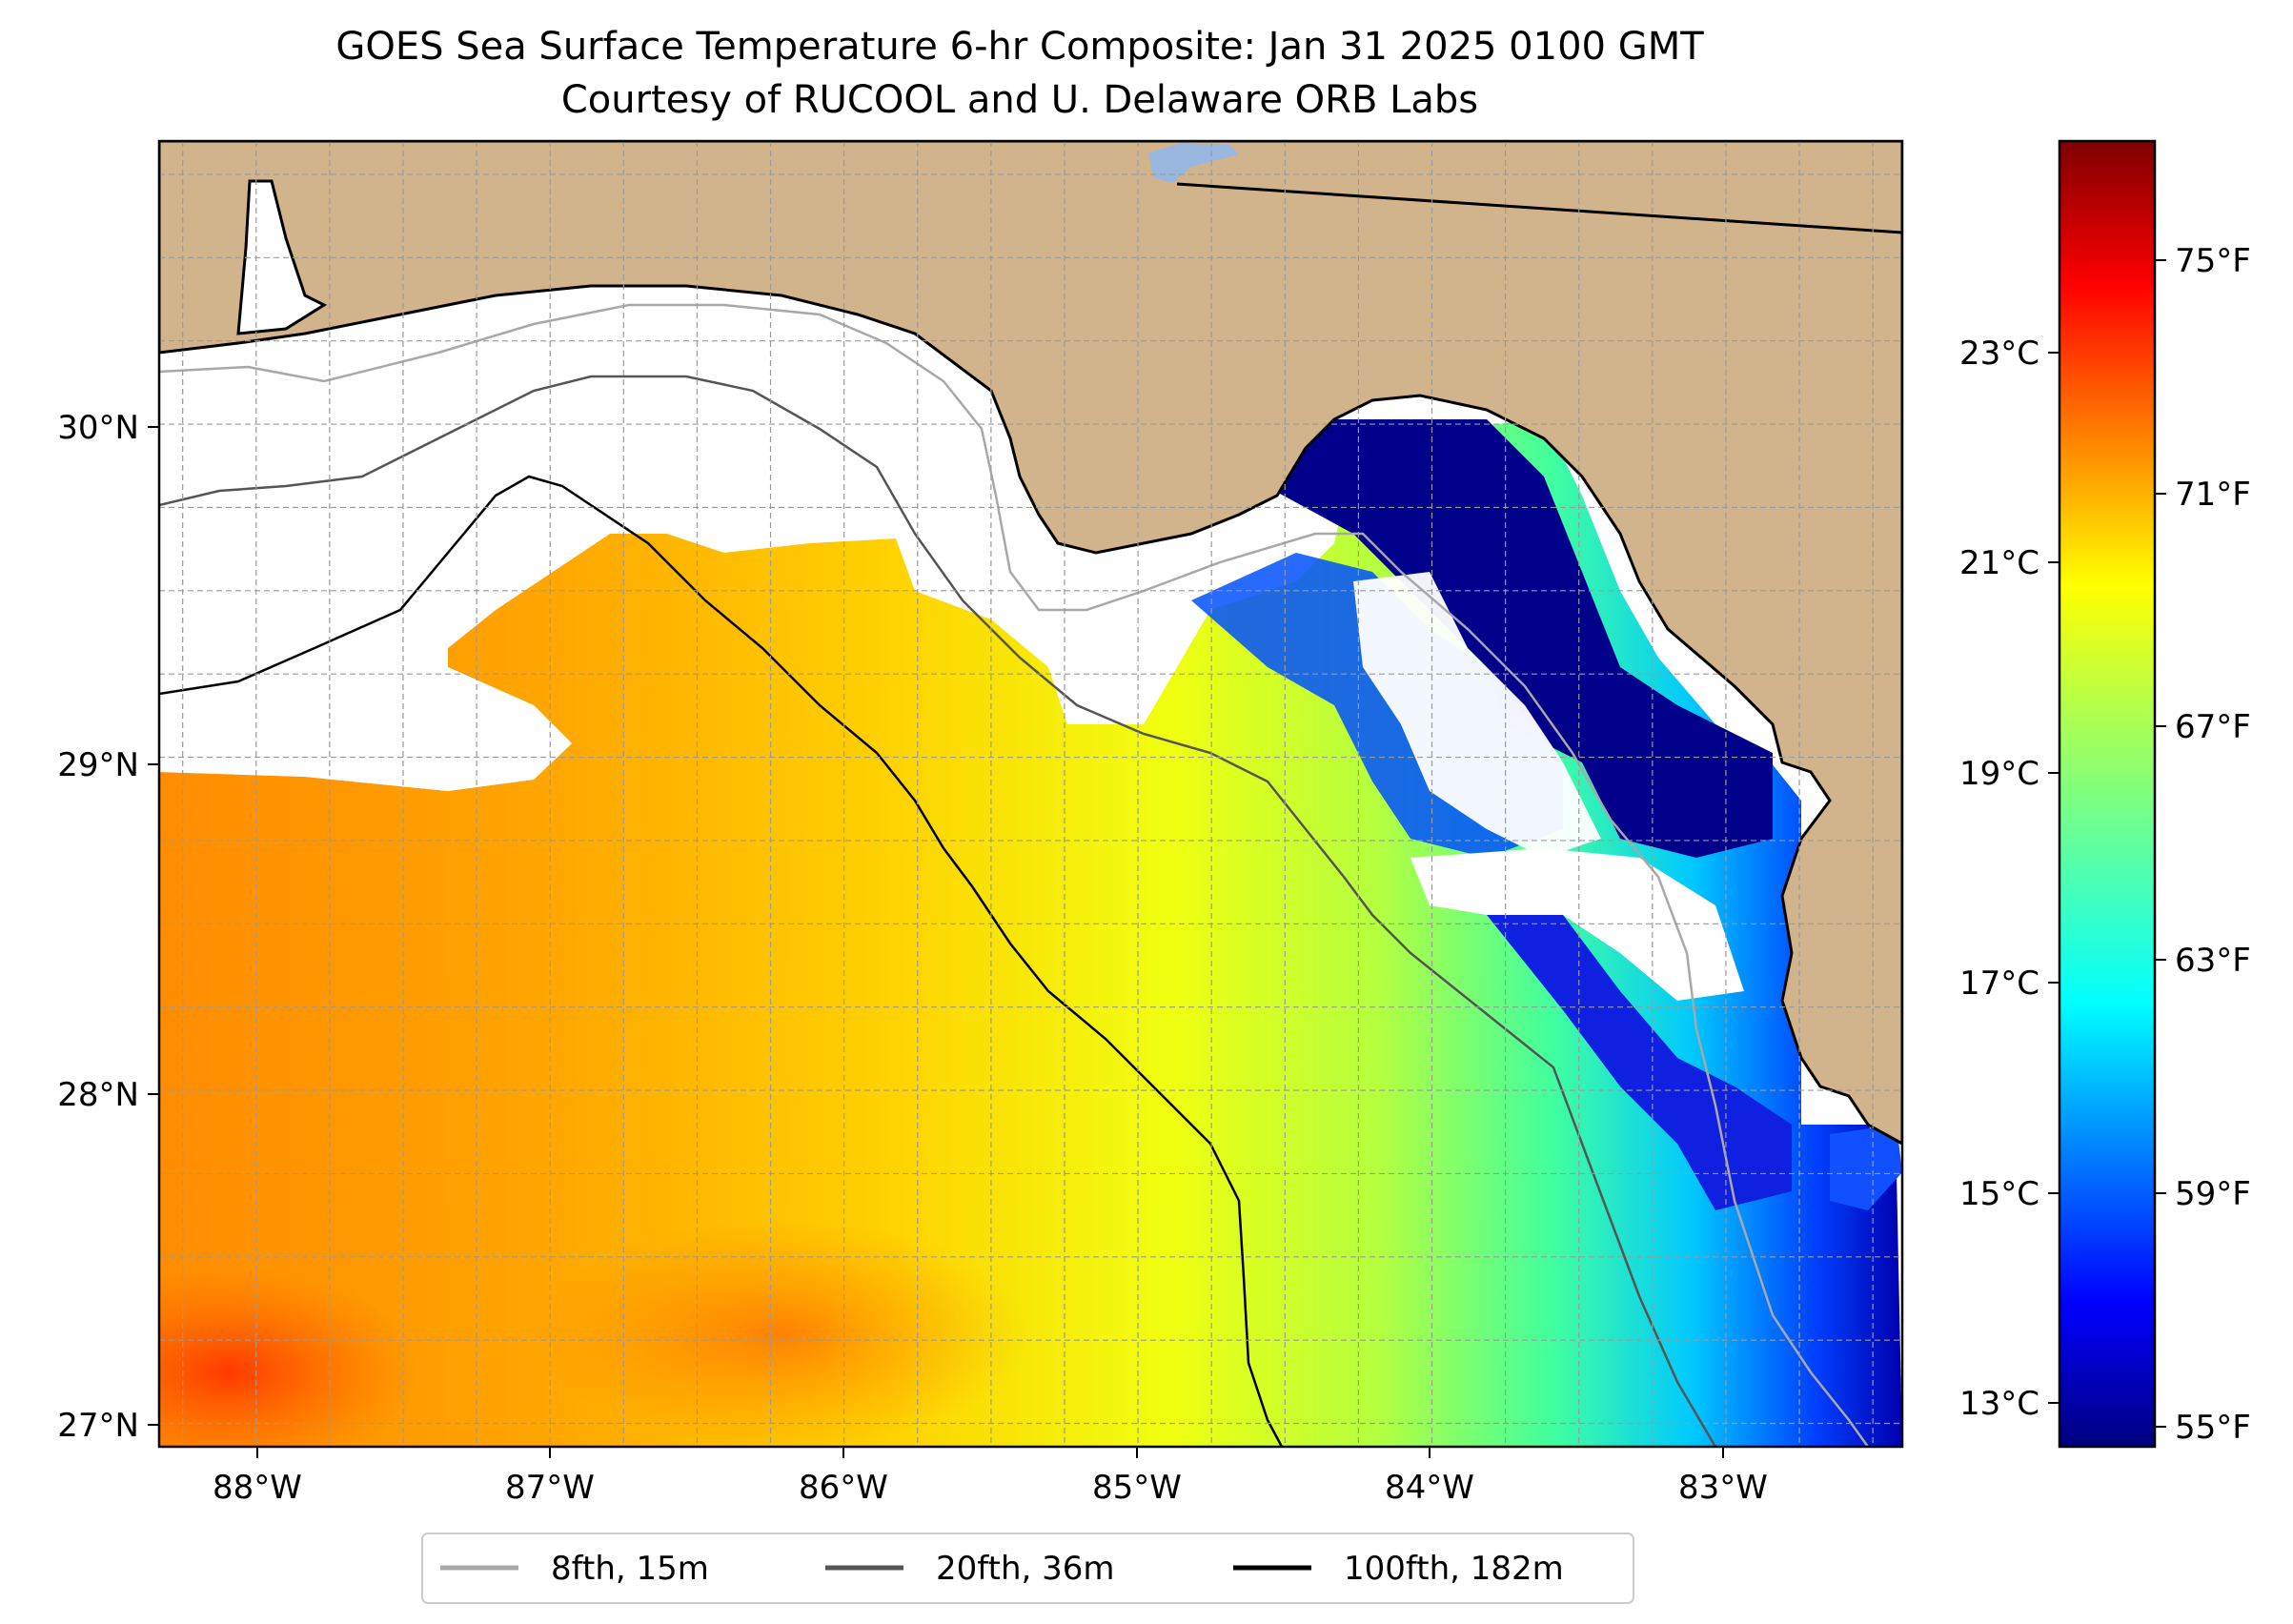  I want to click on lake, so click(1194, 163).